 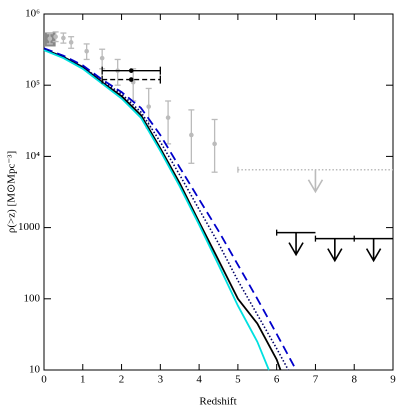 I want to click on x-tick-label: 9, so click(x=393, y=380).